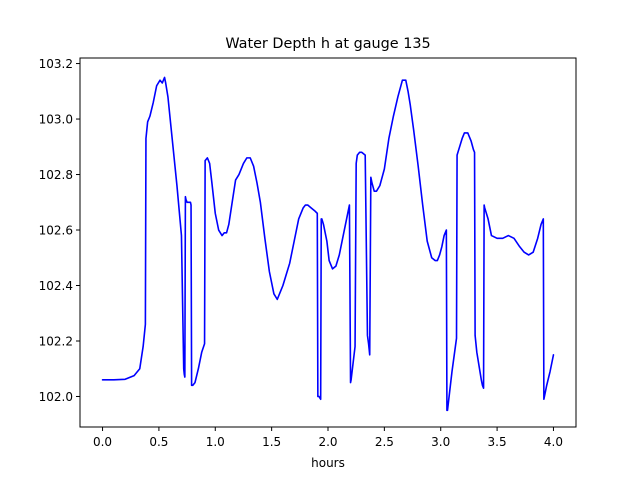 This screenshot has height=480, width=640. I want to click on x-tick-label: 2.0, so click(327, 442).